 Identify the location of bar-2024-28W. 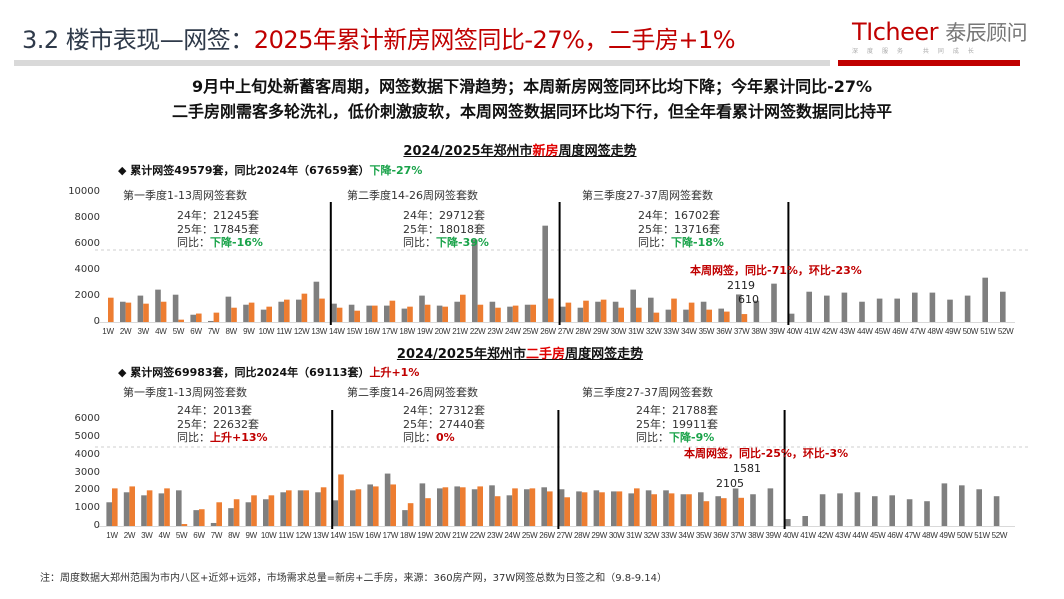
(579, 508).